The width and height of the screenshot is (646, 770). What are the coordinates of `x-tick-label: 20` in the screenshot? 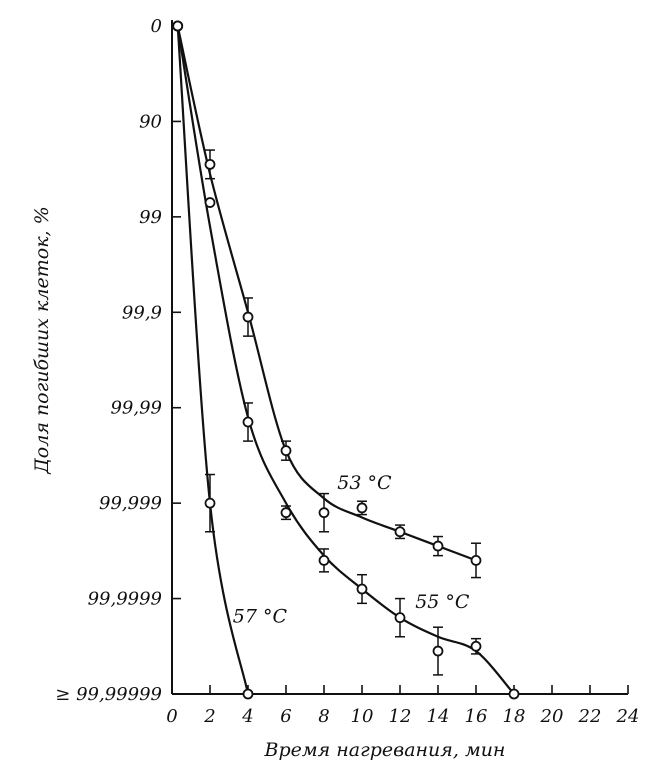 It's located at (552, 716).